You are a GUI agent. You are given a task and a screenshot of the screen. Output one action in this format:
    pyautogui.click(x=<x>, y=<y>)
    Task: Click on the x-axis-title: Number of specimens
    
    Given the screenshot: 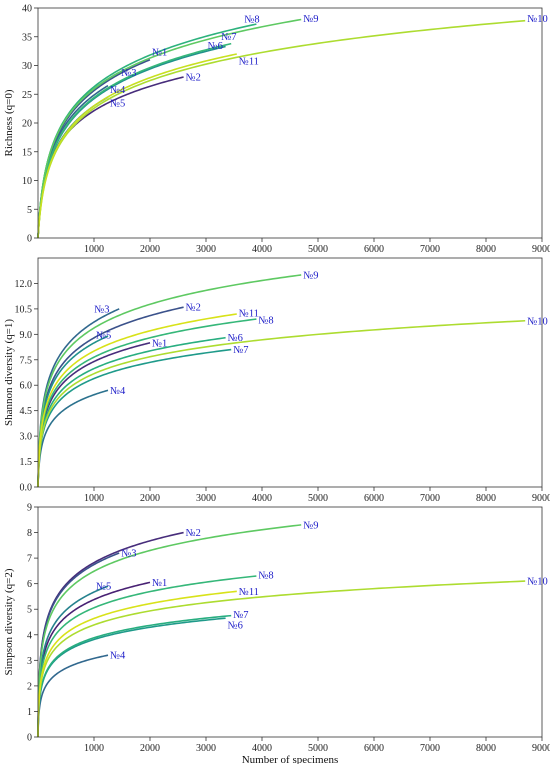 What is the action you would take?
    pyautogui.click(x=290, y=759)
    